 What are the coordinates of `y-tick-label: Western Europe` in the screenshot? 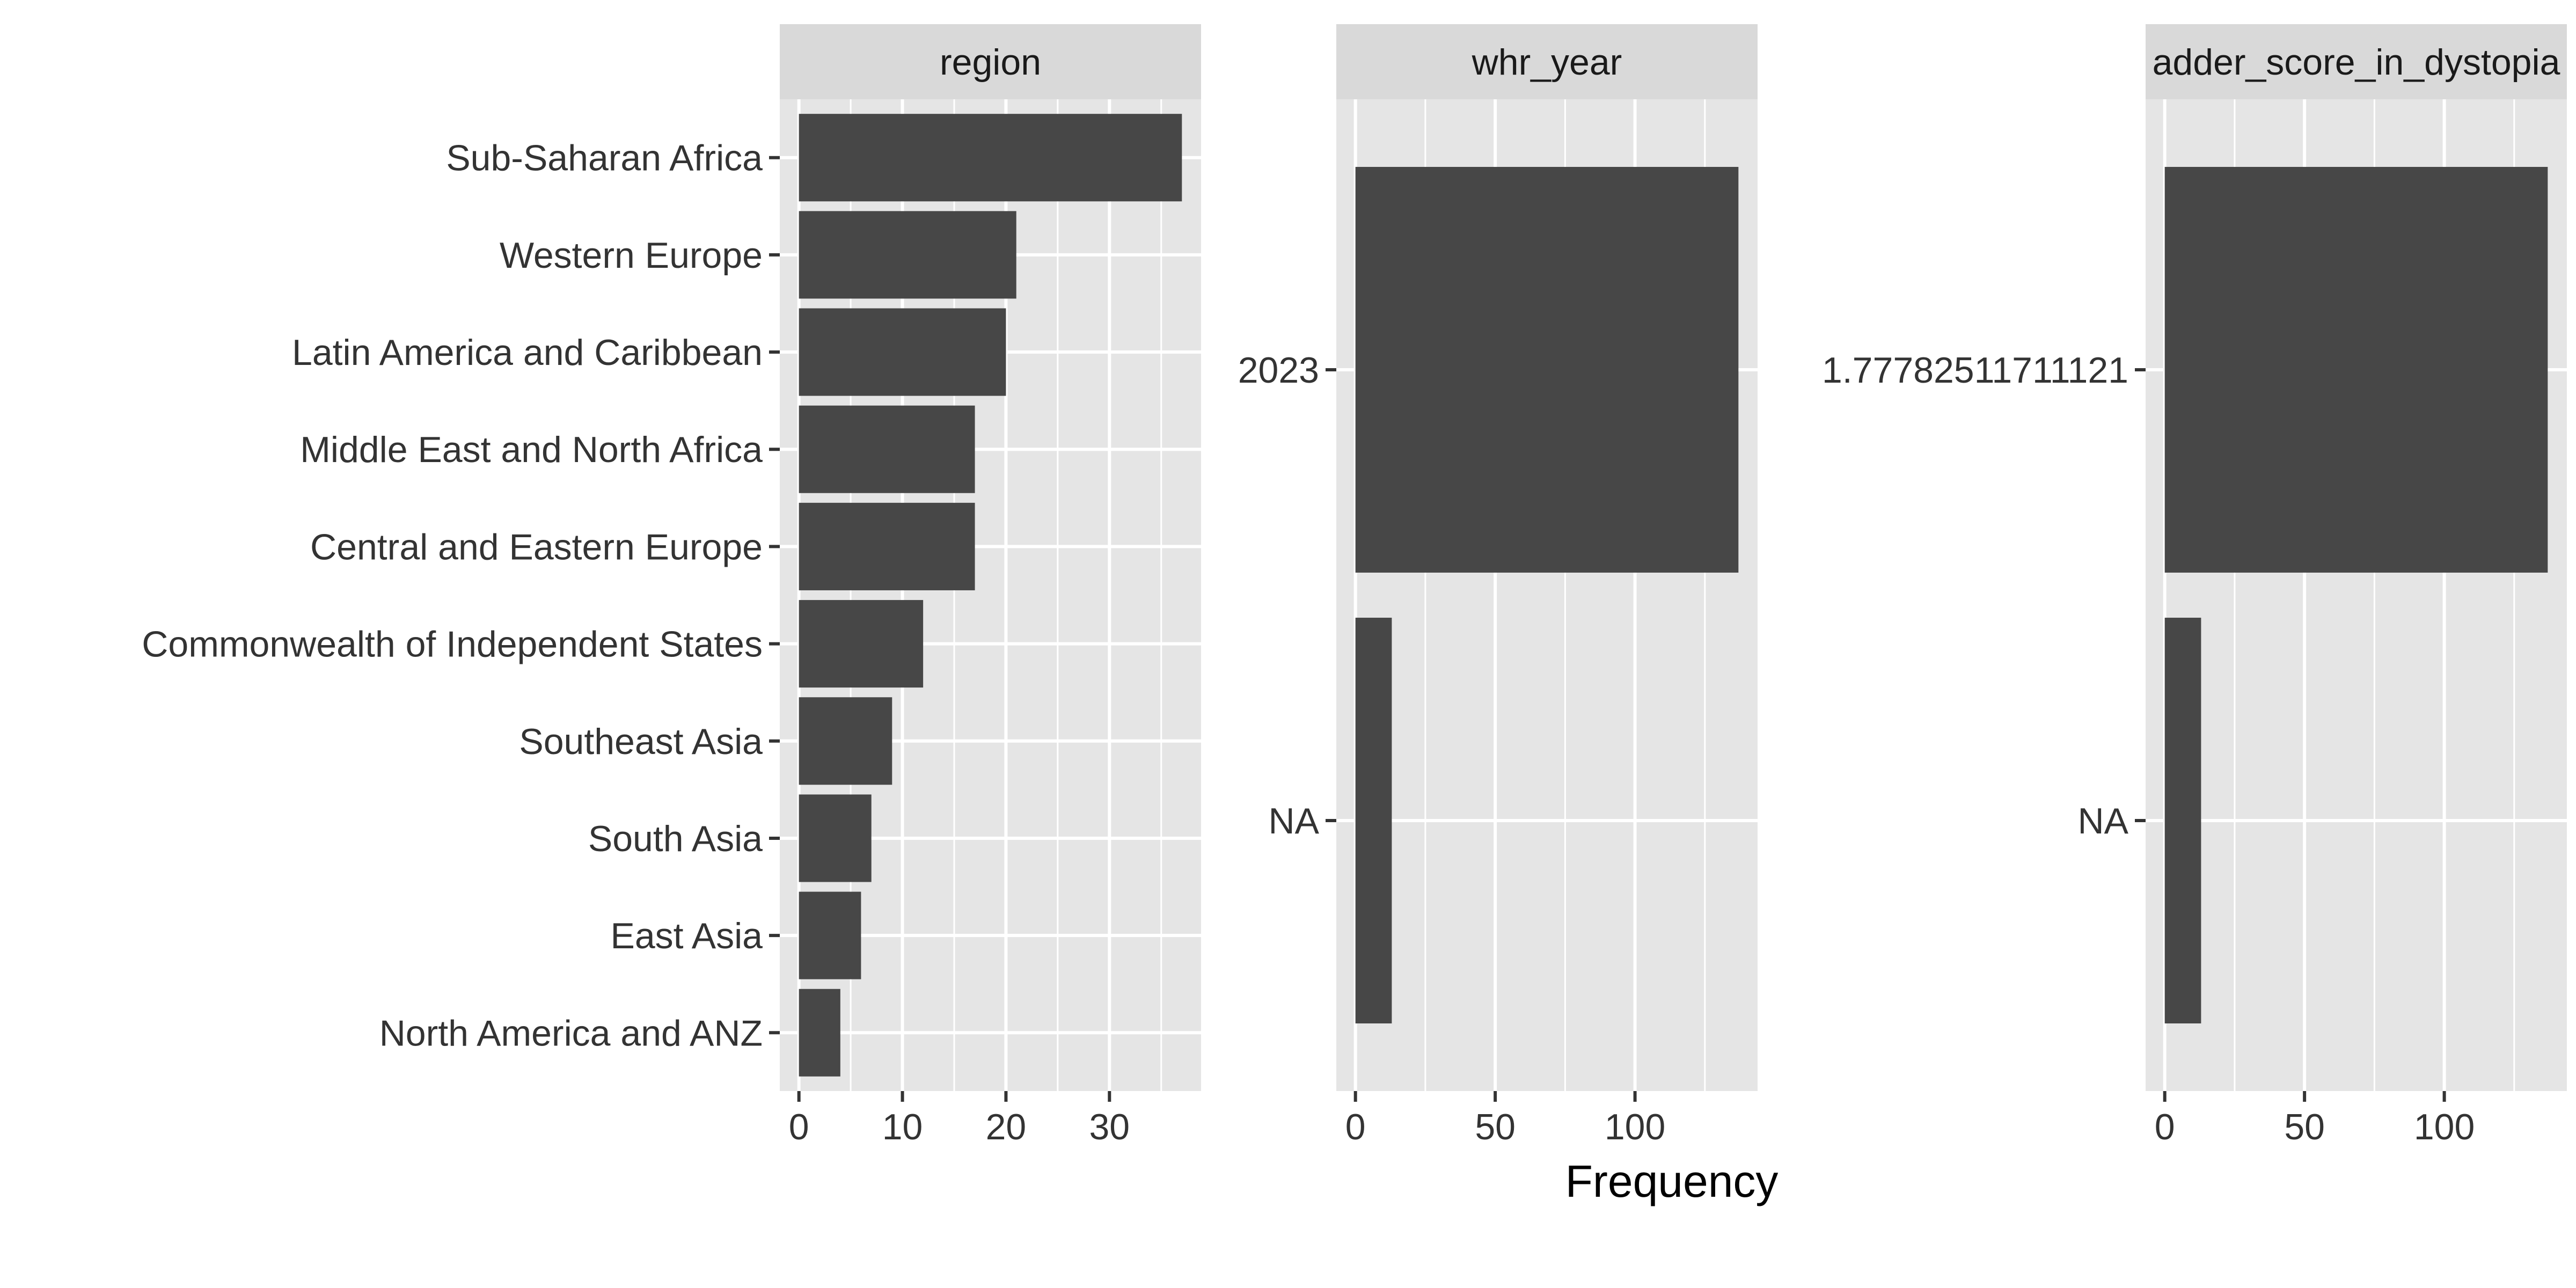 It's located at (631, 255).